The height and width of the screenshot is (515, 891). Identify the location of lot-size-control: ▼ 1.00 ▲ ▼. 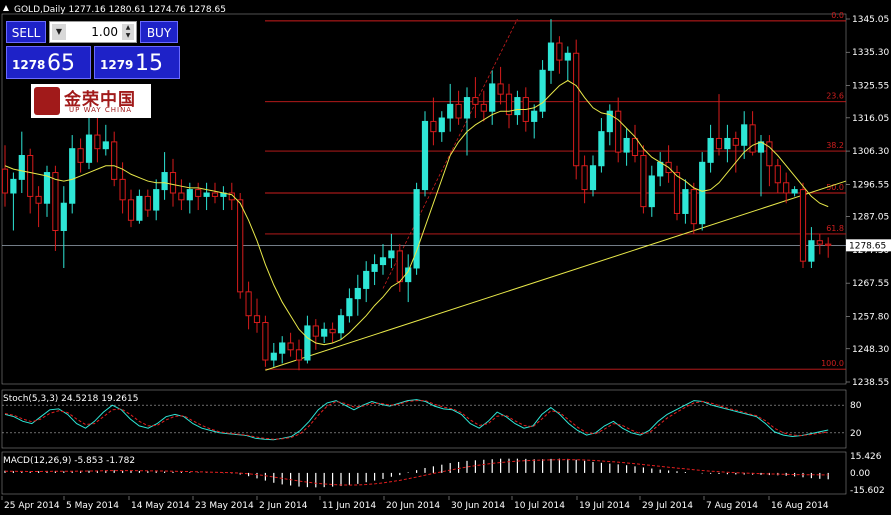
(93, 32).